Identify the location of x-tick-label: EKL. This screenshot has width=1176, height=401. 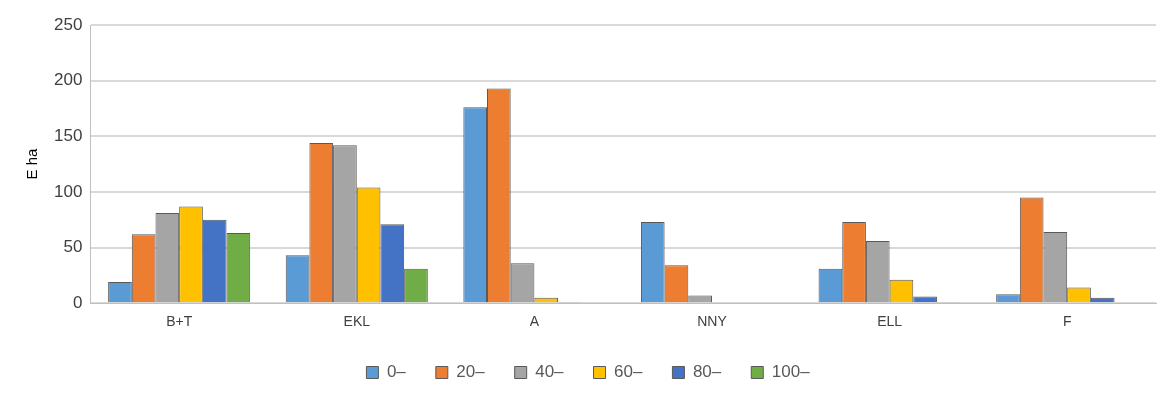
(357, 321).